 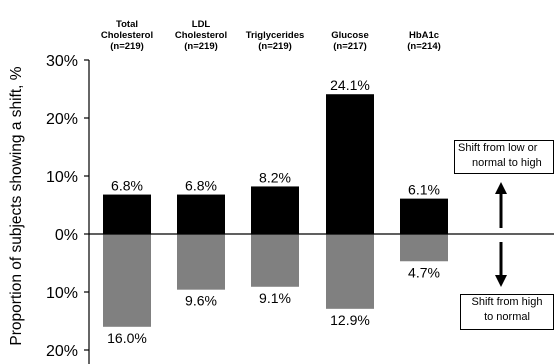 I want to click on category-label: LDL, so click(x=201, y=24).